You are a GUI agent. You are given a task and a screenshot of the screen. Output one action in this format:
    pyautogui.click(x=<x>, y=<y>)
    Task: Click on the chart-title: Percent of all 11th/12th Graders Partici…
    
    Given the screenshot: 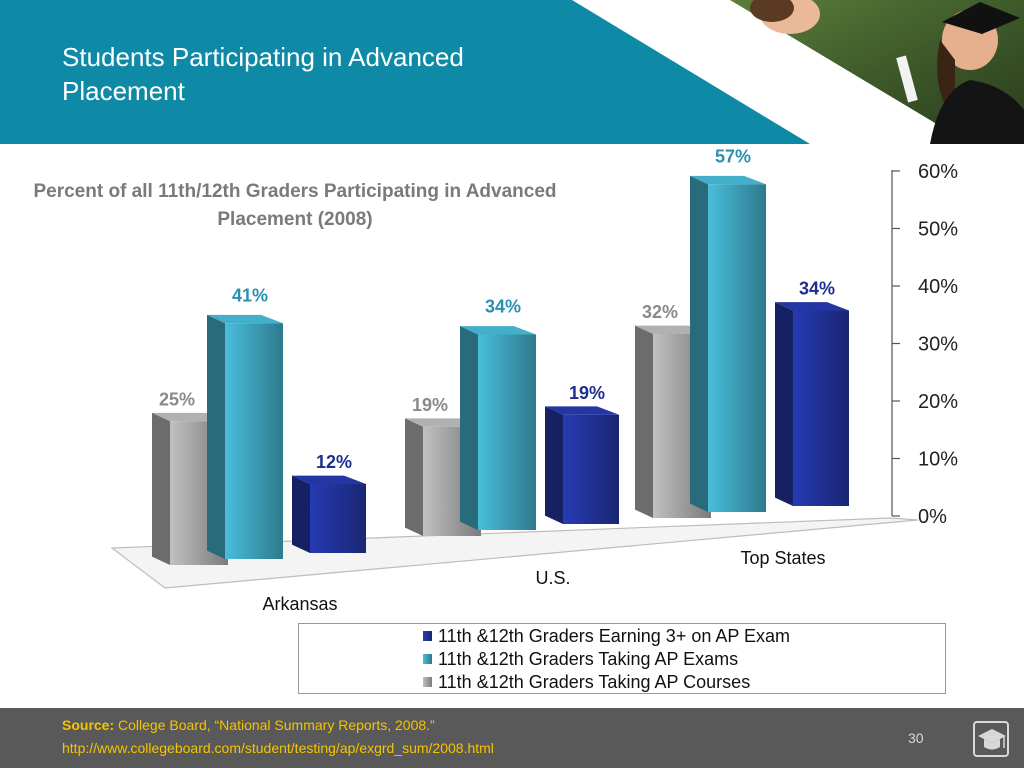 What is the action you would take?
    pyautogui.click(x=295, y=205)
    